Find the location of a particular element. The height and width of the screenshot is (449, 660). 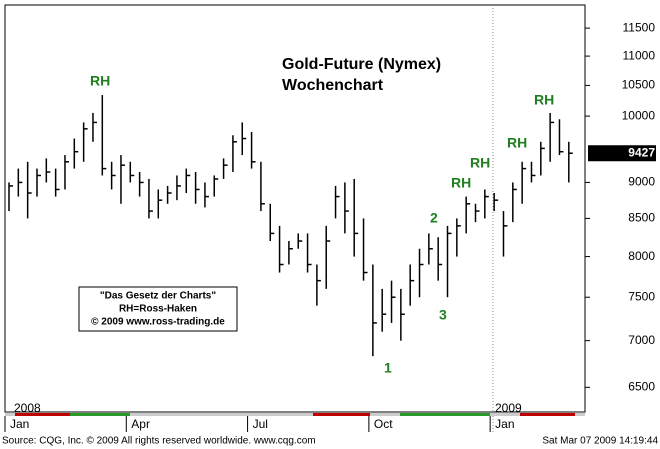

note-box is located at coordinates (158, 309).